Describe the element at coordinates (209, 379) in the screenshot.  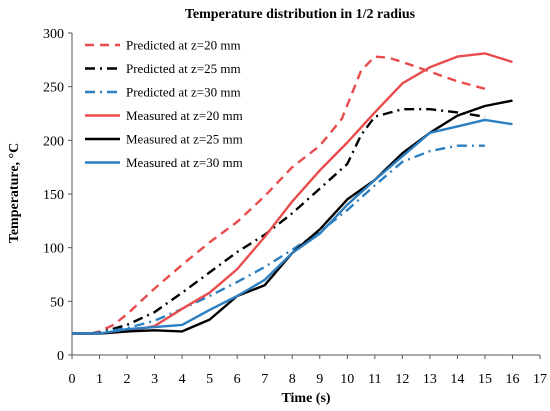
I see `x-tick-label: 5` at that location.